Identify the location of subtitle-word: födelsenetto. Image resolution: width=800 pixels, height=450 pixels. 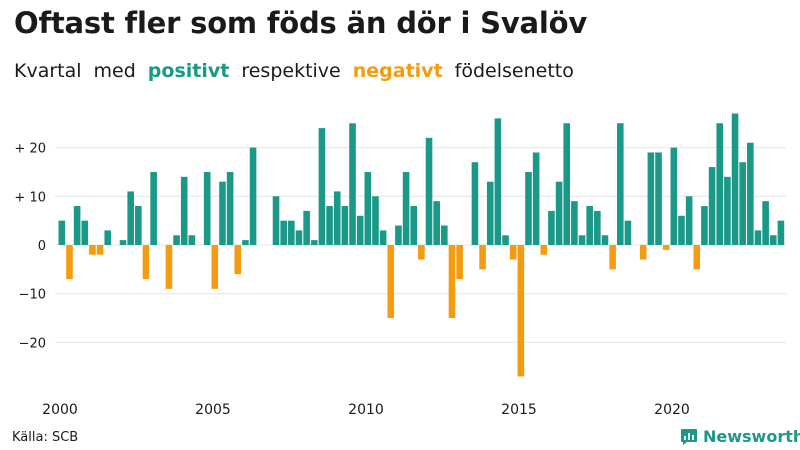
(514, 71).